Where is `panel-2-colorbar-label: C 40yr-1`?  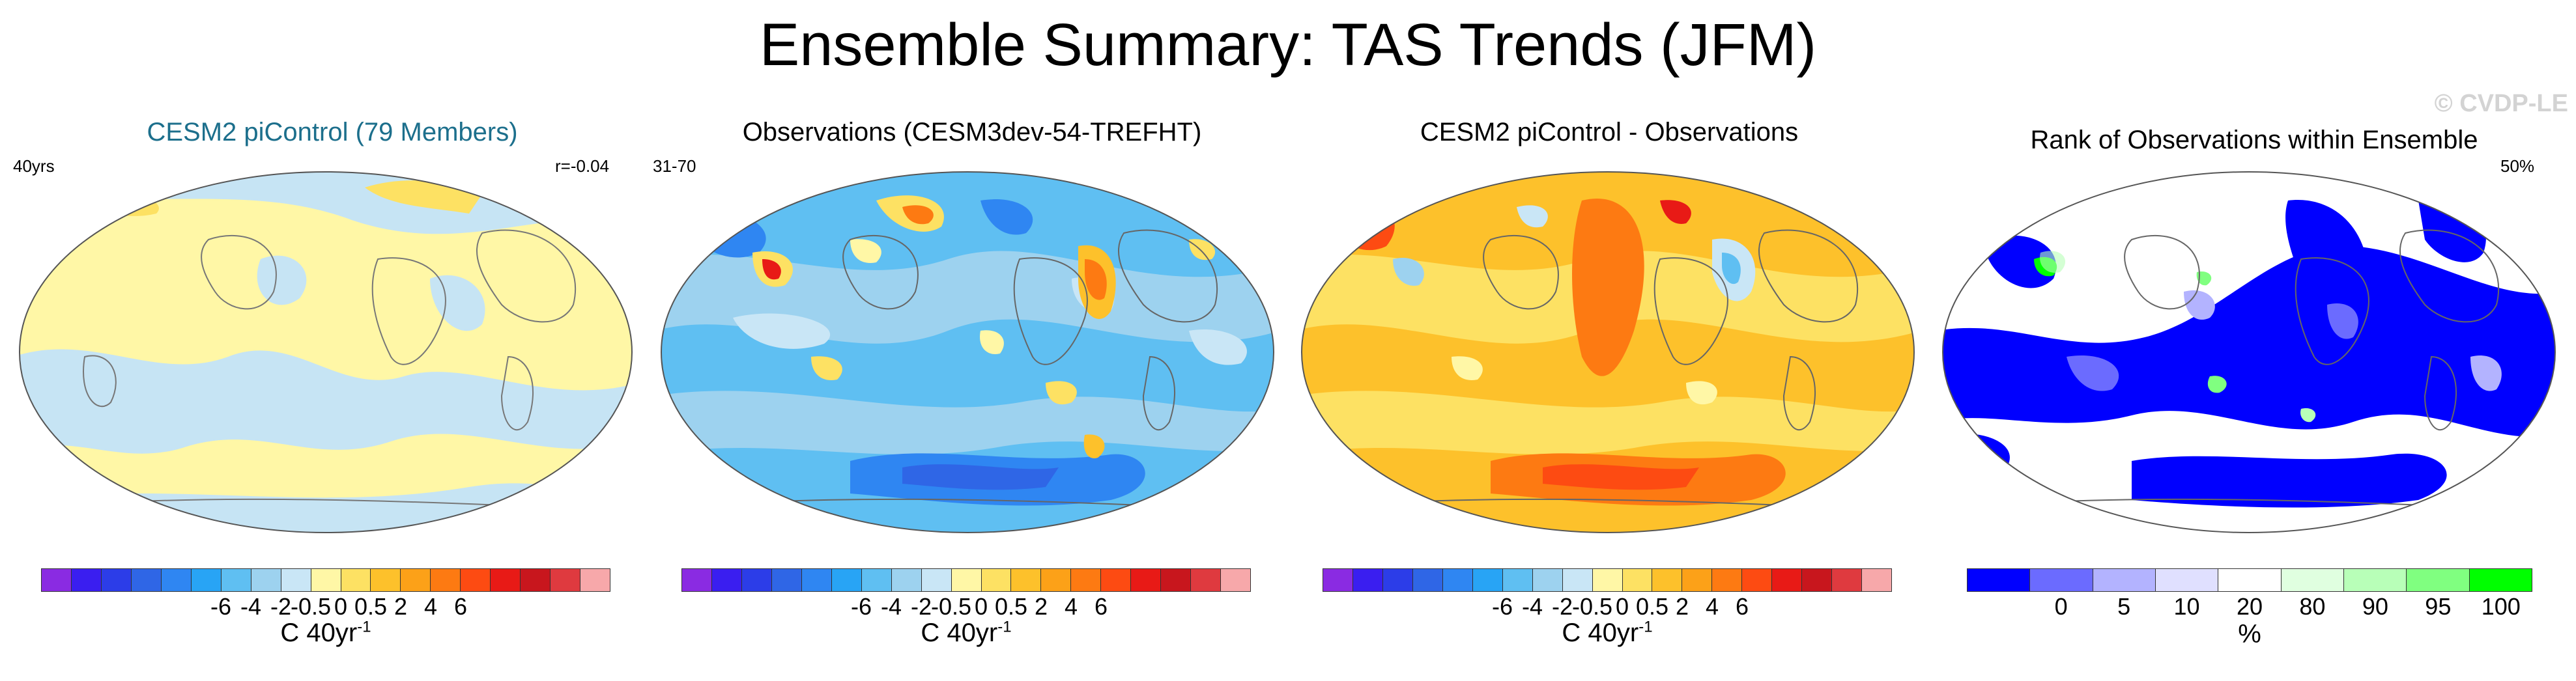 panel-2-colorbar-label: C 40yr-1 is located at coordinates (966, 632).